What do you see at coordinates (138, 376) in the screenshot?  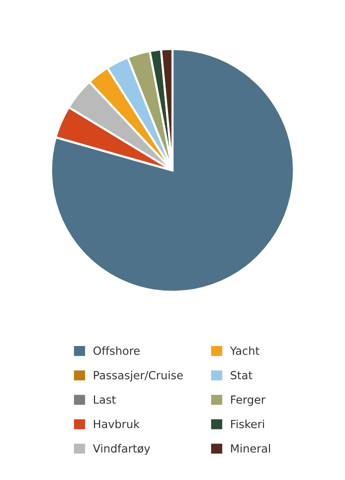 I see `legend-label: Passasjer/Cruise` at bounding box center [138, 376].